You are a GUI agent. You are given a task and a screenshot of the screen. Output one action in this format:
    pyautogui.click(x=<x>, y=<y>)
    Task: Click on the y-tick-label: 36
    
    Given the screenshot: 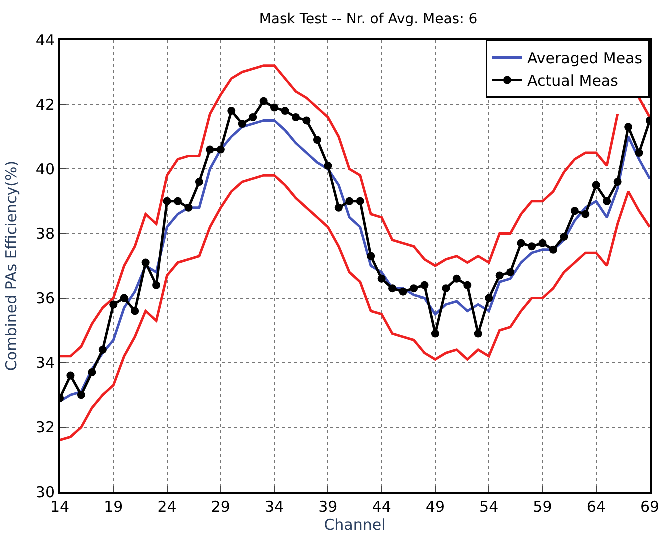 What is the action you would take?
    pyautogui.click(x=45, y=299)
    